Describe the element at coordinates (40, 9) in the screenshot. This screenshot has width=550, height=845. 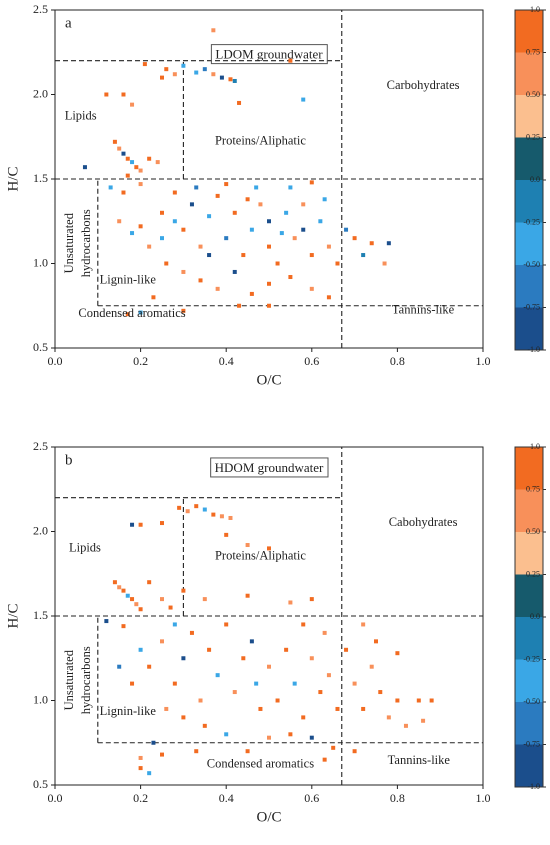
I see `y-tick-label: 2.5` at that location.